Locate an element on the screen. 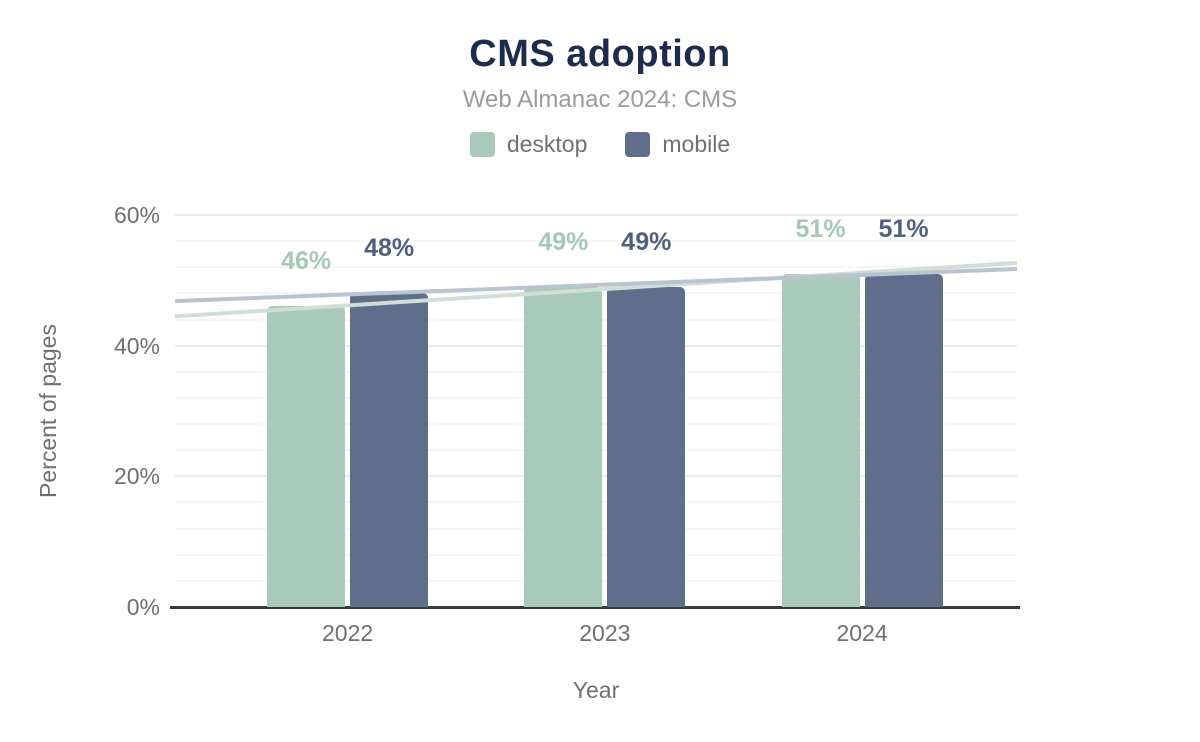 The height and width of the screenshot is (742, 1200). legend-swatch-desktop is located at coordinates (482, 144).